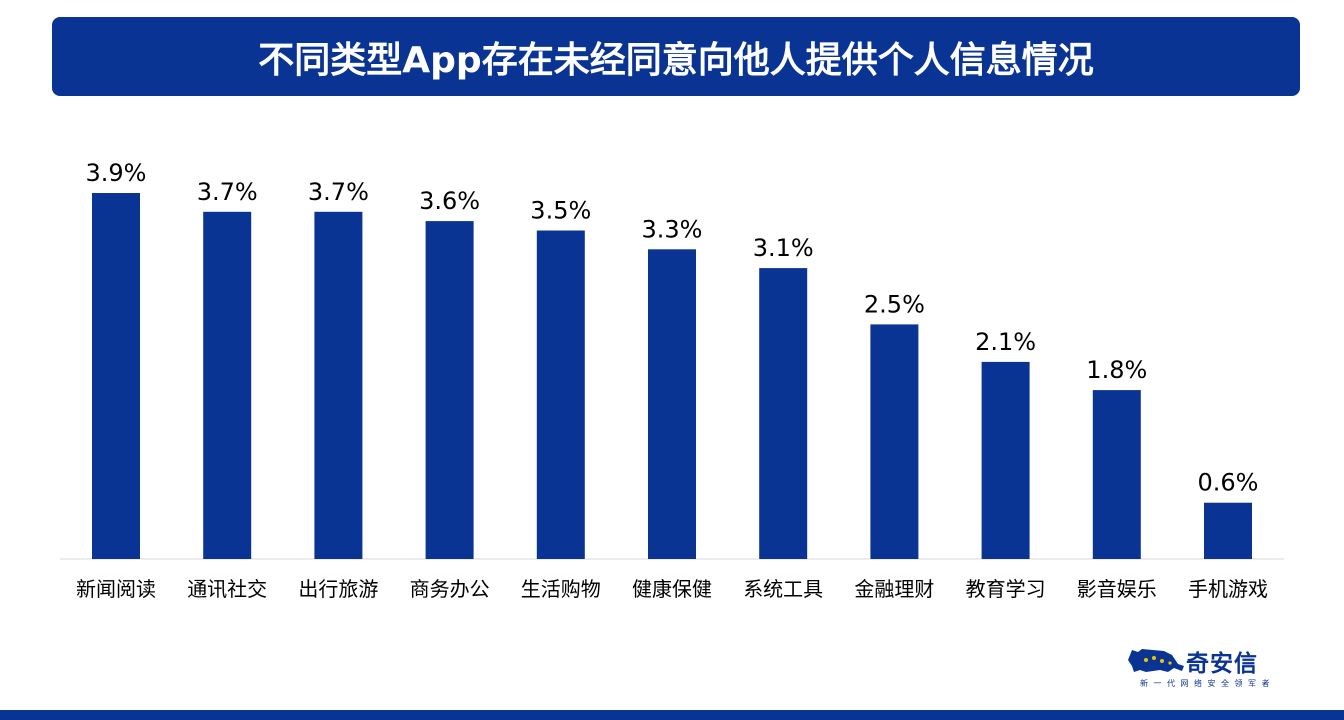 The image size is (1344, 720). I want to click on value-label-2: 3.7%, so click(227, 192).